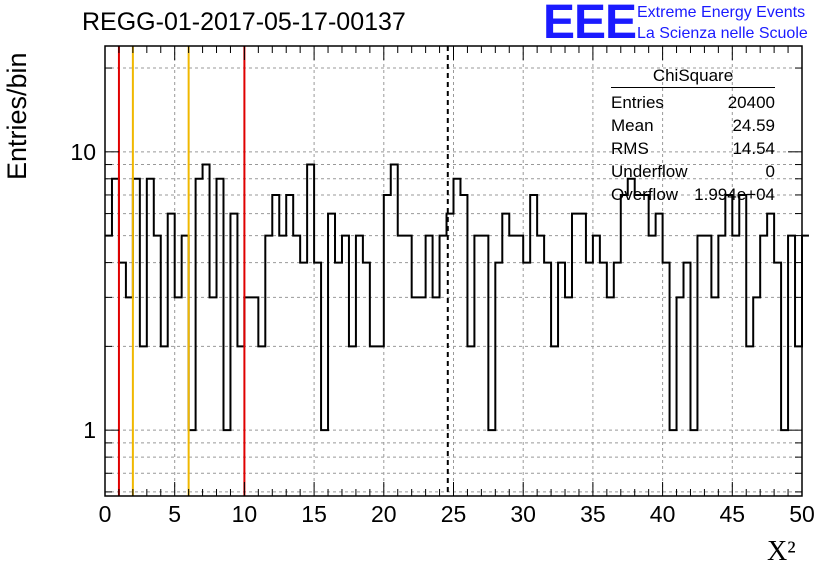  I want to click on x-tick-label: 25, so click(454, 514).